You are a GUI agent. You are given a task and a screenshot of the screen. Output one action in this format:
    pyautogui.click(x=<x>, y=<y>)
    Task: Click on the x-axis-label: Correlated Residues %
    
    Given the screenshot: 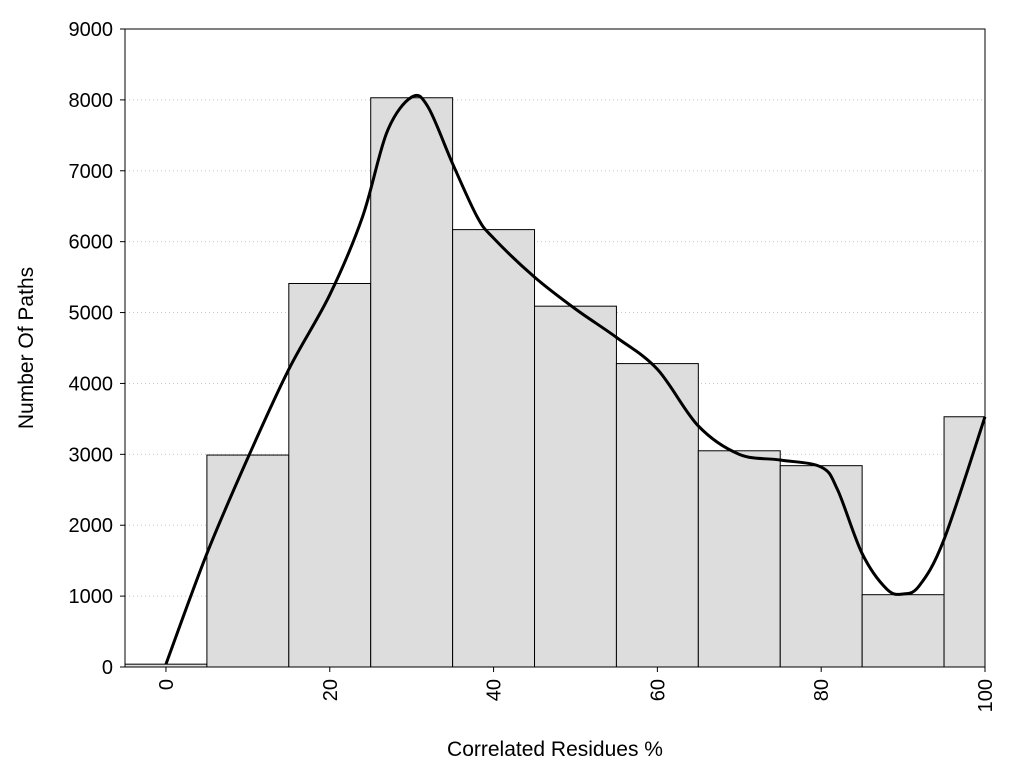 What is the action you would take?
    pyautogui.click(x=555, y=749)
    